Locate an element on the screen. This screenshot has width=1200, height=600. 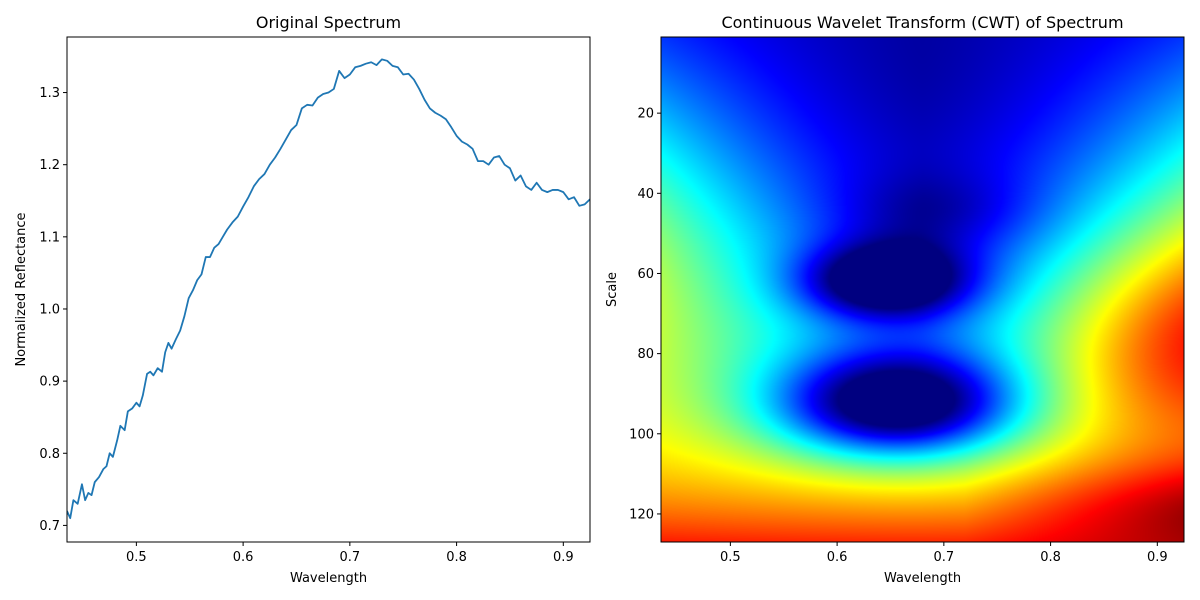
cwt-x-tick-label: 0.7 is located at coordinates (944, 557).